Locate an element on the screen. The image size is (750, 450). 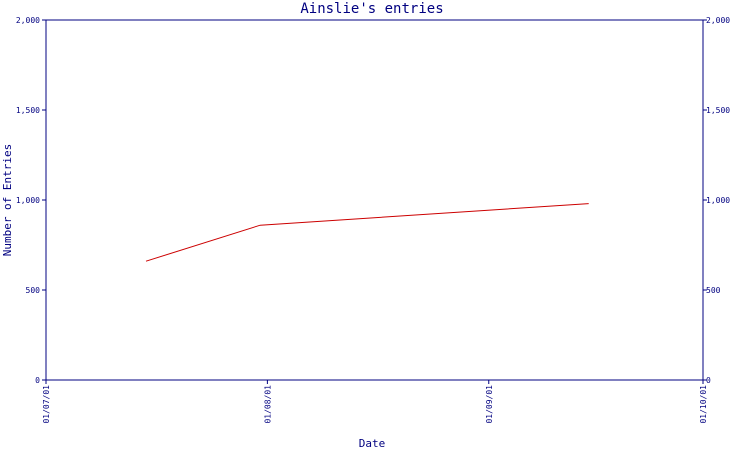
y-axis-right: 0 500 1,000 1,500 2,000 is located at coordinates (716, 200).